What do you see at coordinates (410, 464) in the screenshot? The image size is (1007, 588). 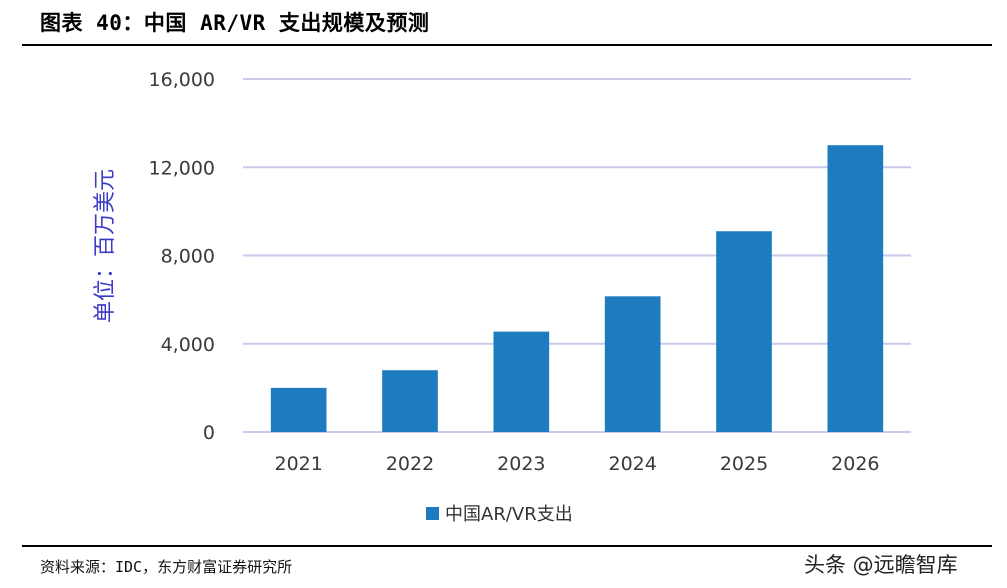 I see `x-tick-label: 2022` at bounding box center [410, 464].